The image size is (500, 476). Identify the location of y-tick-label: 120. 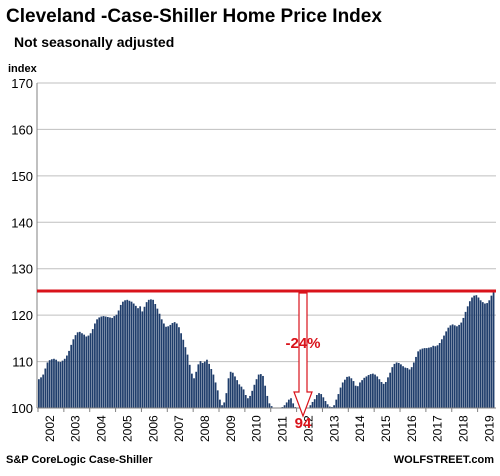
(22, 315).